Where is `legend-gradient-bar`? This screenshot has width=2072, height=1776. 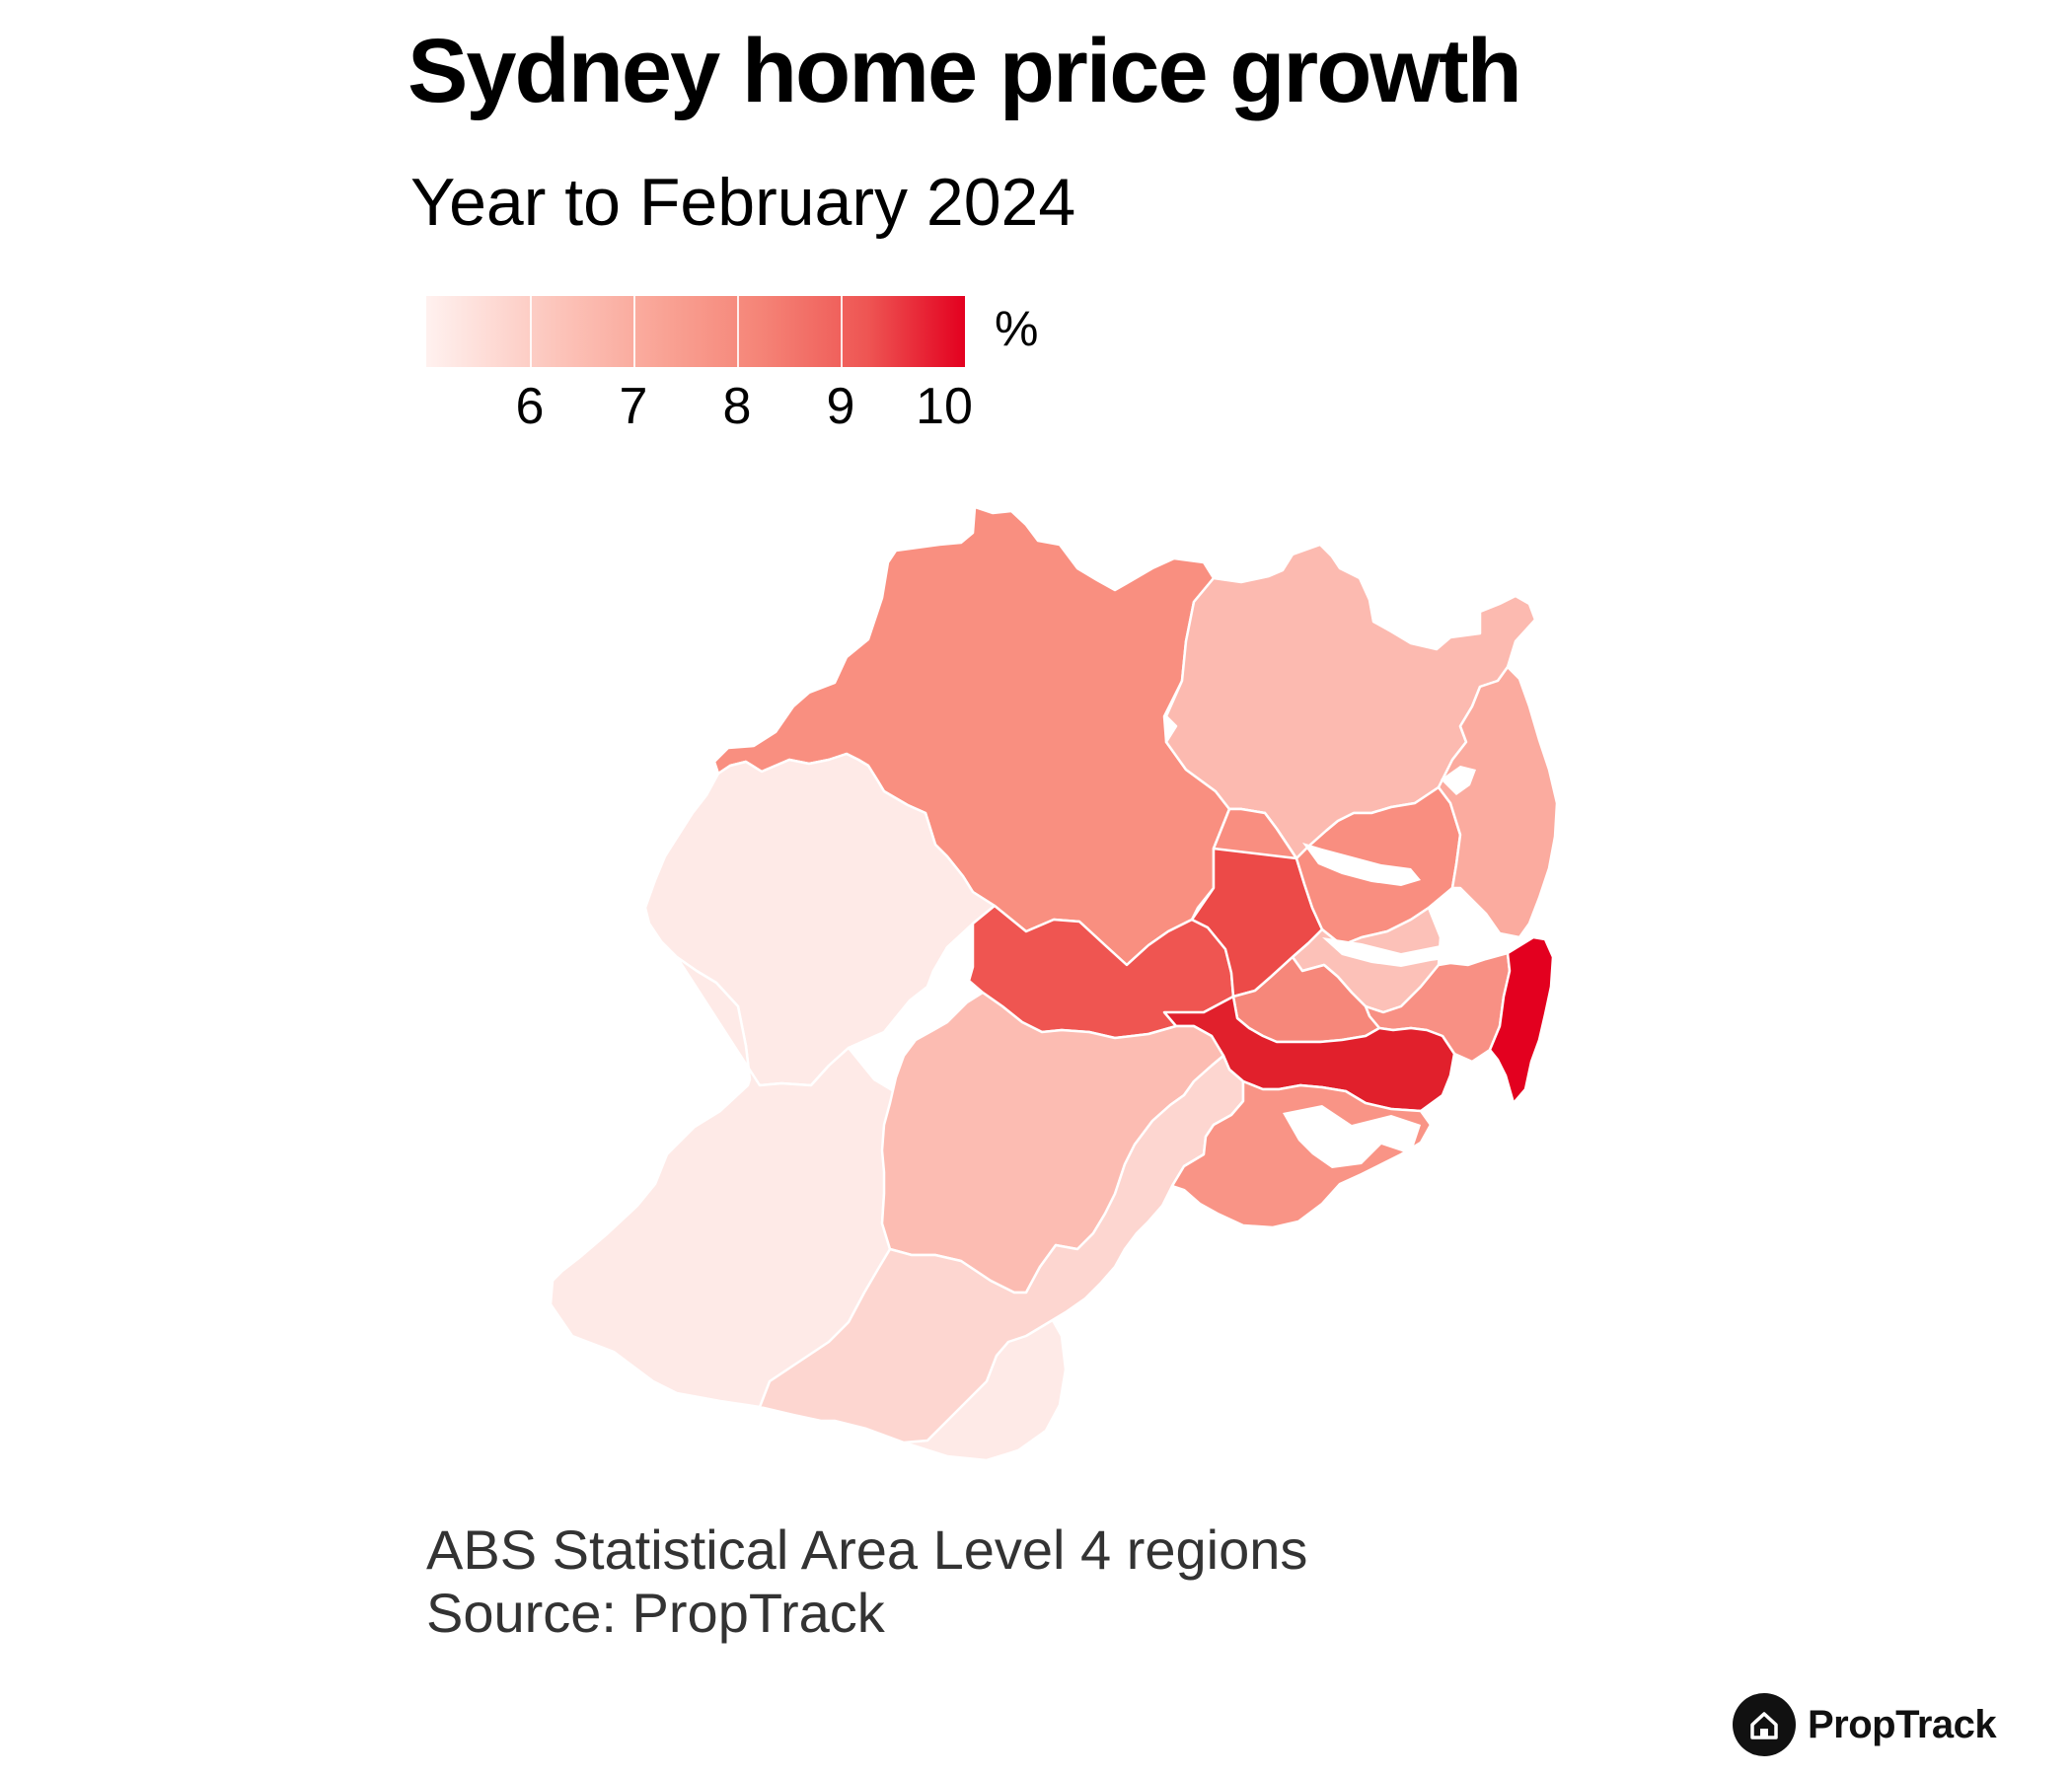 legend-gradient-bar is located at coordinates (696, 331).